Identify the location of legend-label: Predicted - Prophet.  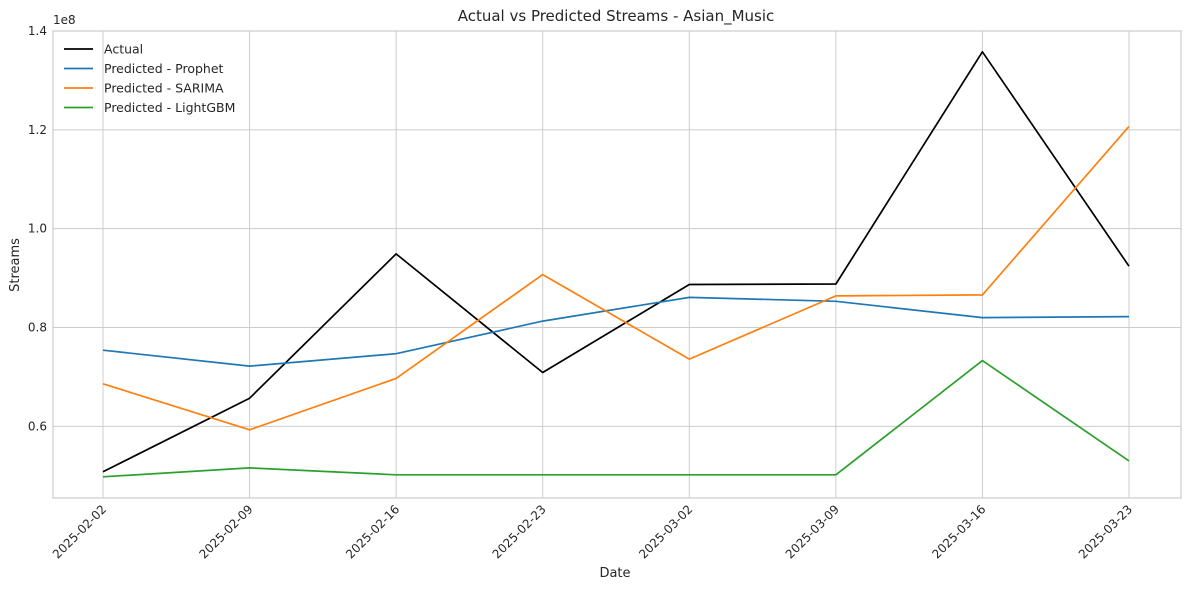
(164, 68).